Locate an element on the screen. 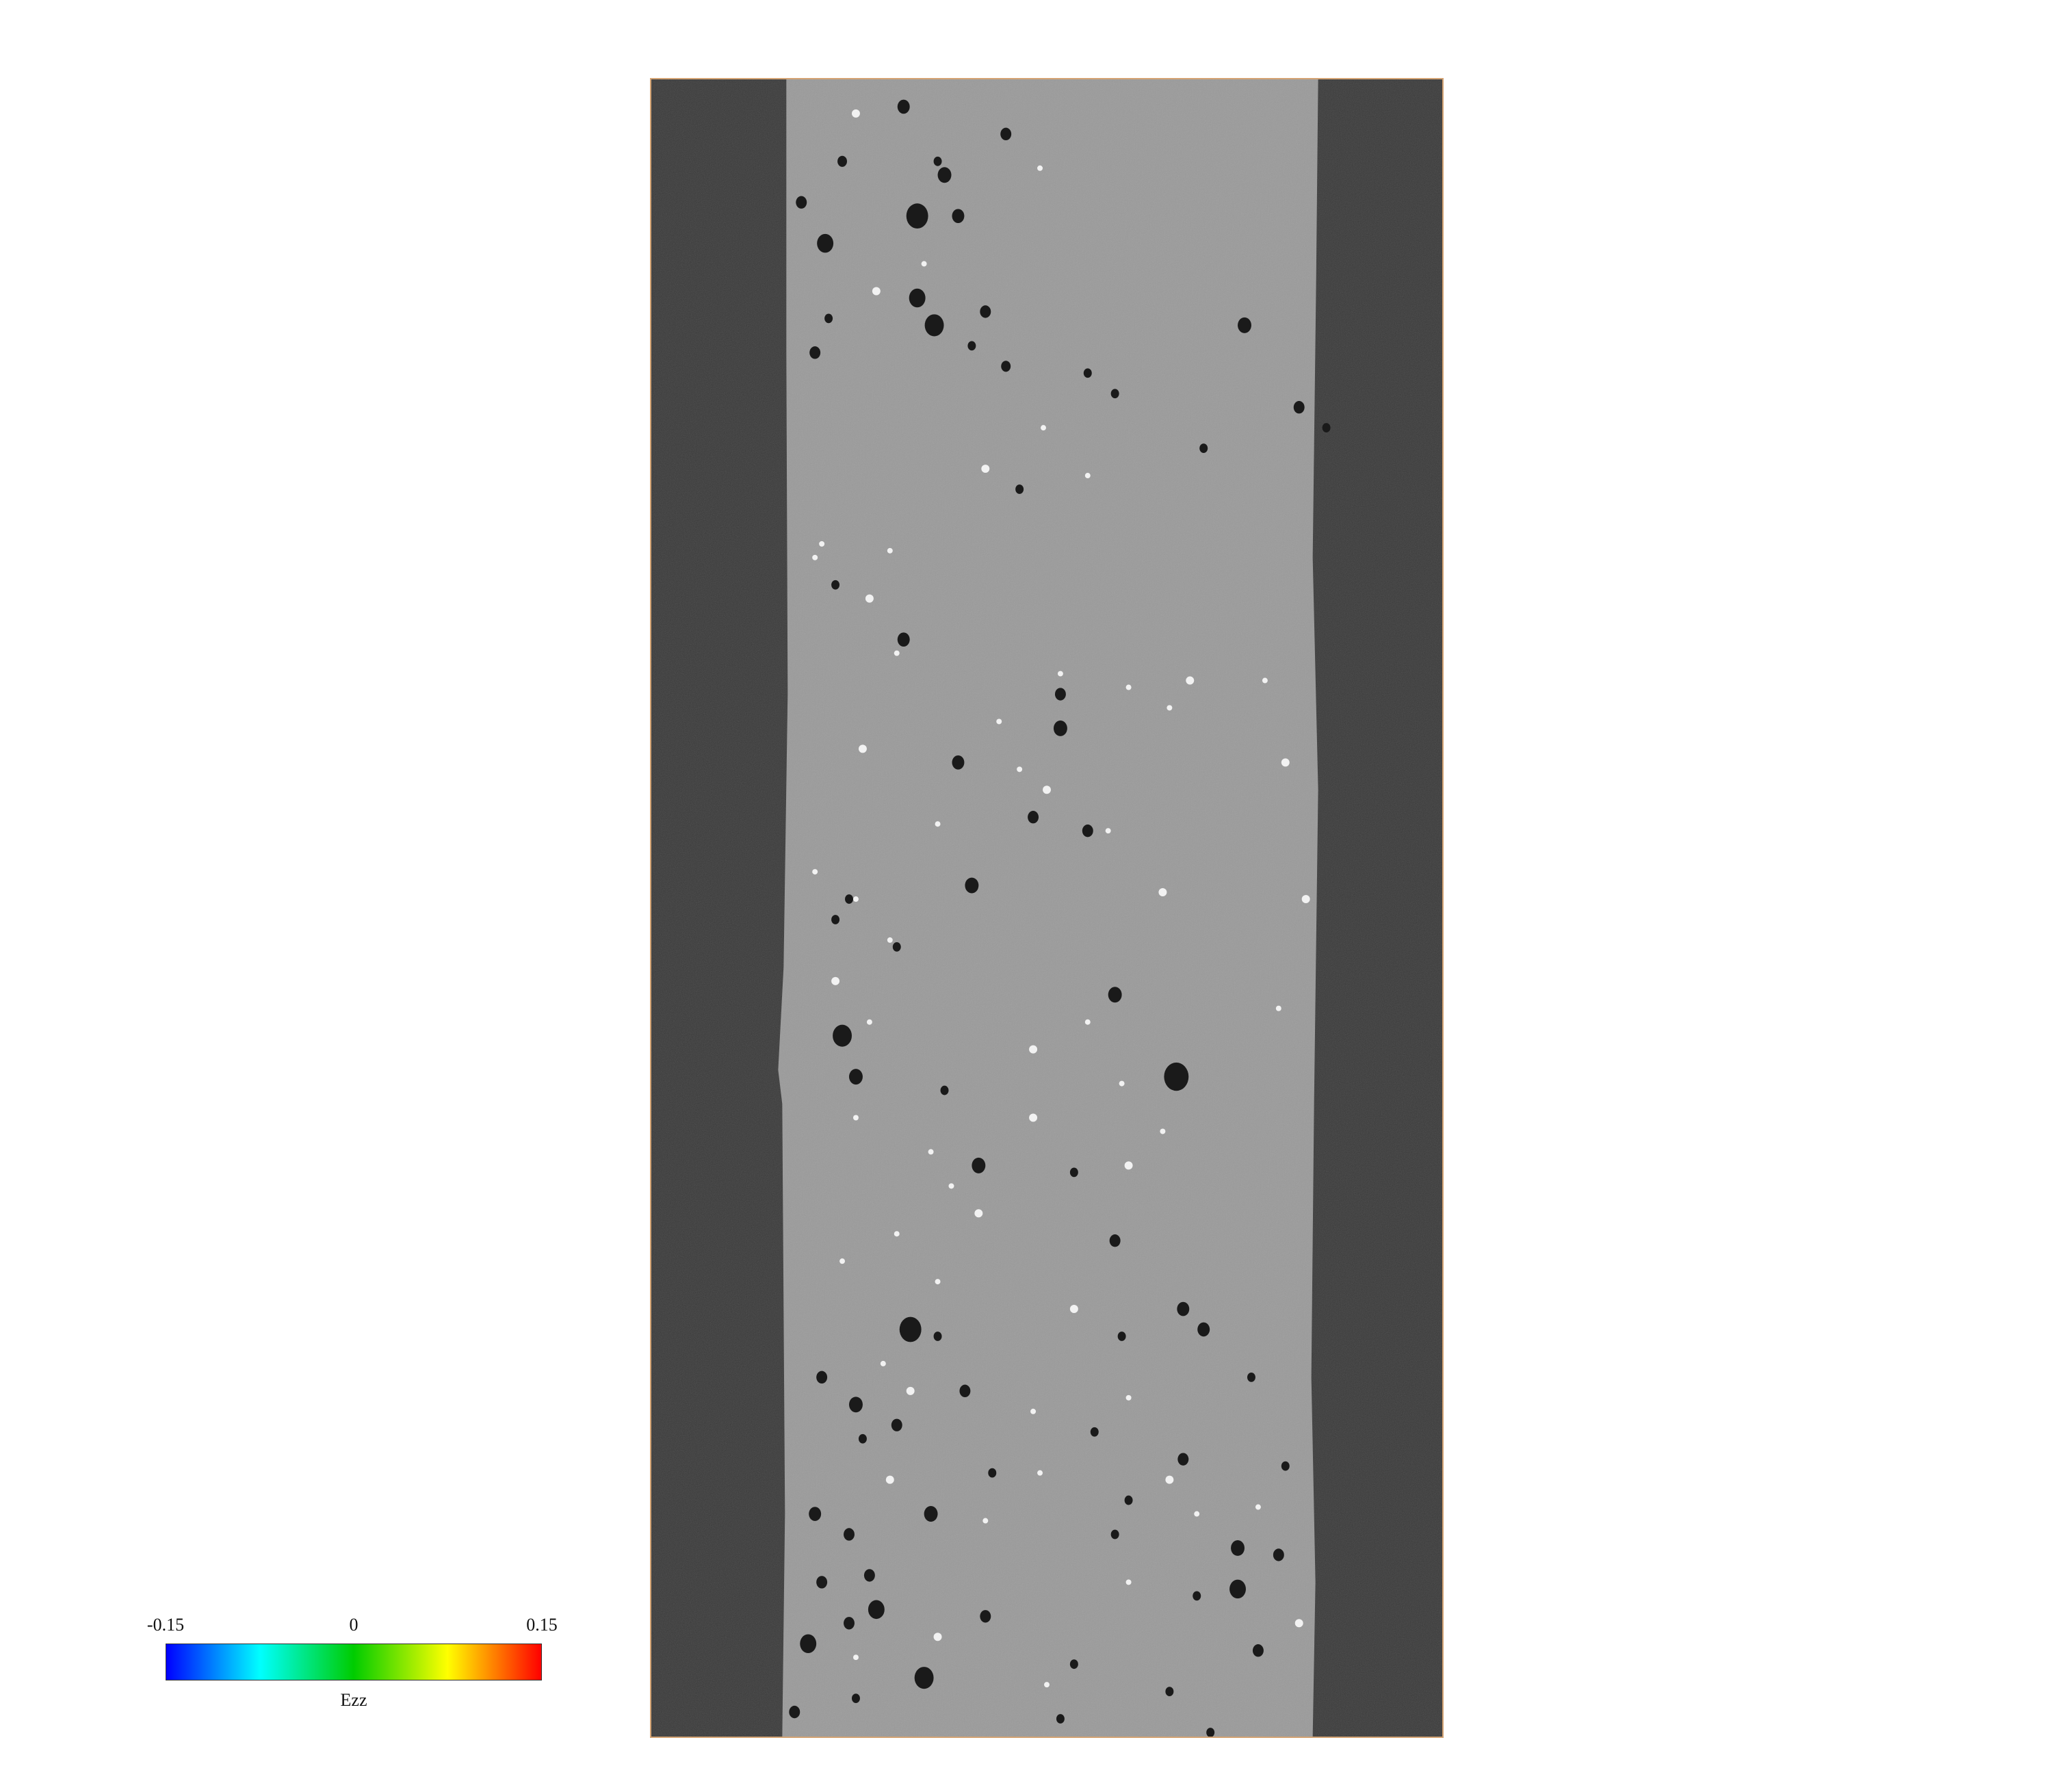  colorbar-legend: -0.15 0 0.15 Ezz is located at coordinates (349, 1666).